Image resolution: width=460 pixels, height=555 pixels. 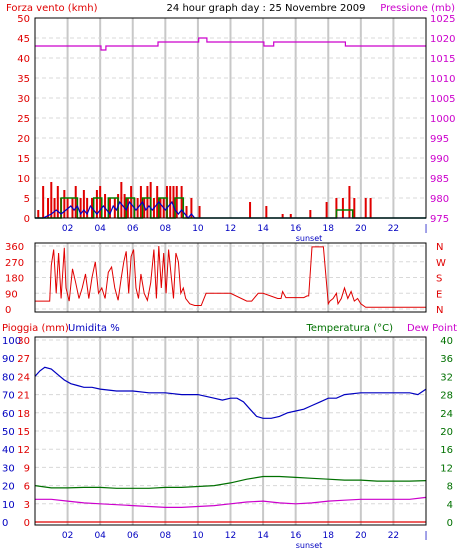 What do you see at coordinates (23, 159) in the screenshot?
I see `wind-tick-label: 15` at bounding box center [23, 159].